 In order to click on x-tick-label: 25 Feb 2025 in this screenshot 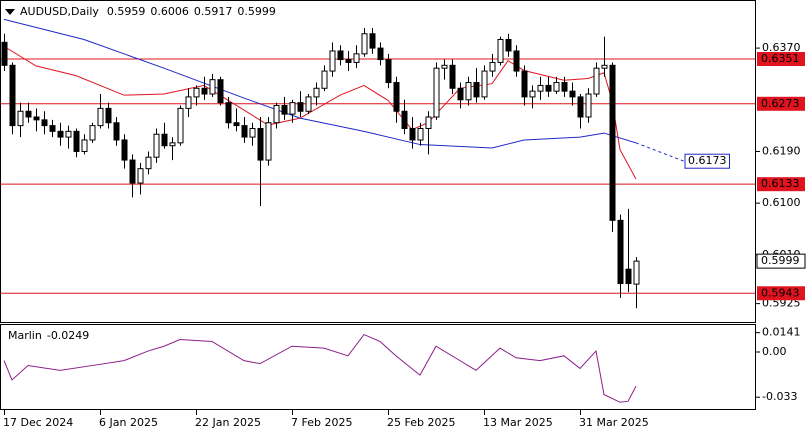, I will do `click(421, 422)`.